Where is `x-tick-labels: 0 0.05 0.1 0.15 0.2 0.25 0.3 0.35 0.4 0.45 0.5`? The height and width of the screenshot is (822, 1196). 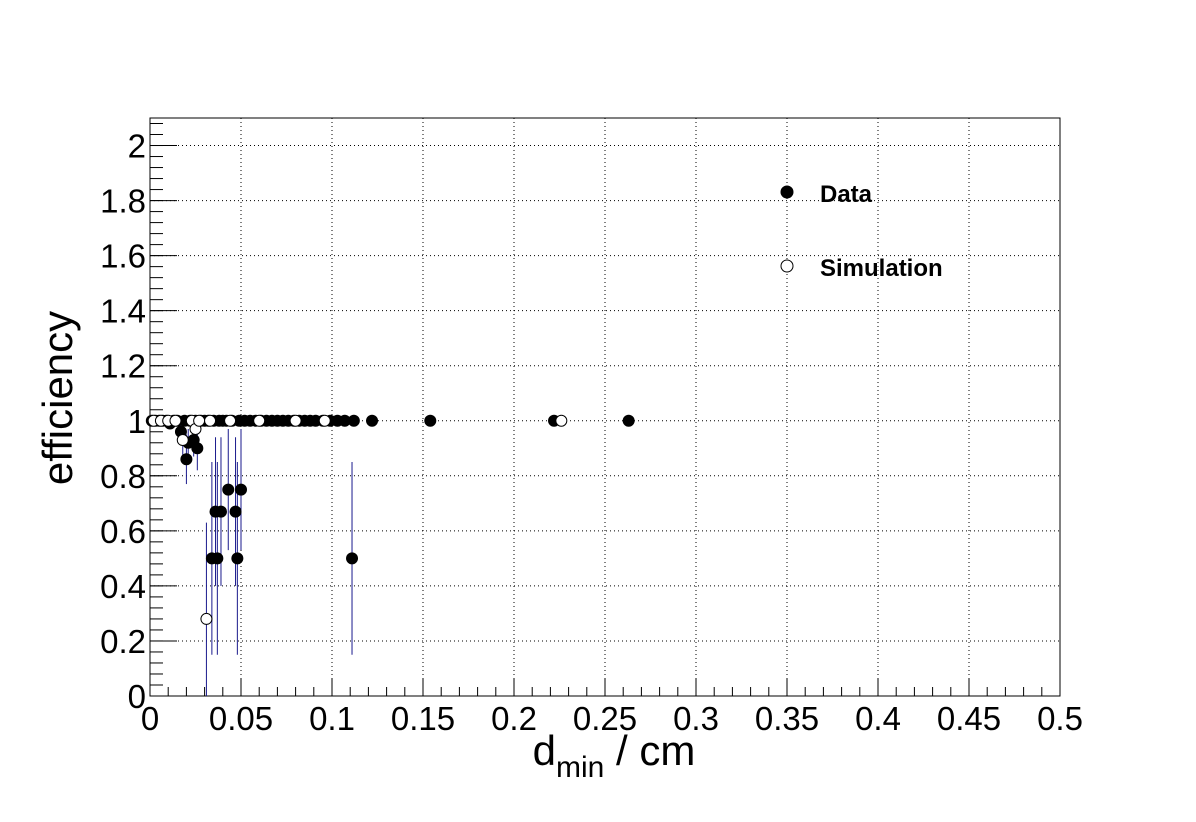 x-tick-labels: 0 0.05 0.1 0.15 0.2 0.25 0.3 0.35 0.4 0.45 0.5 is located at coordinates (612, 718).